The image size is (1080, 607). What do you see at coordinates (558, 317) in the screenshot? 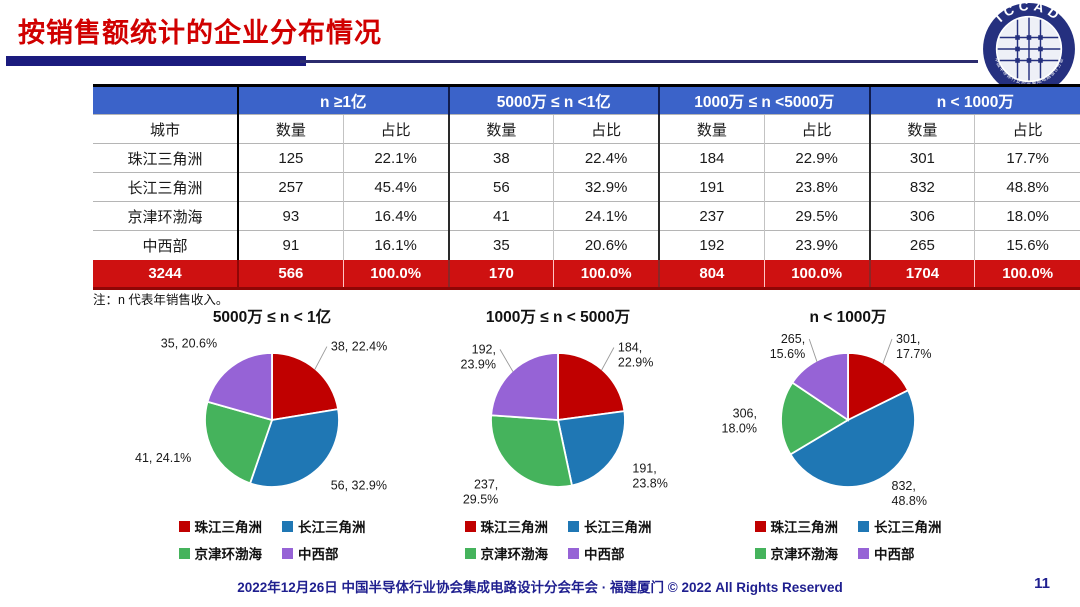
I see `pie-chart-title: 1000万 ≤ n < 5000万` at bounding box center [558, 317].